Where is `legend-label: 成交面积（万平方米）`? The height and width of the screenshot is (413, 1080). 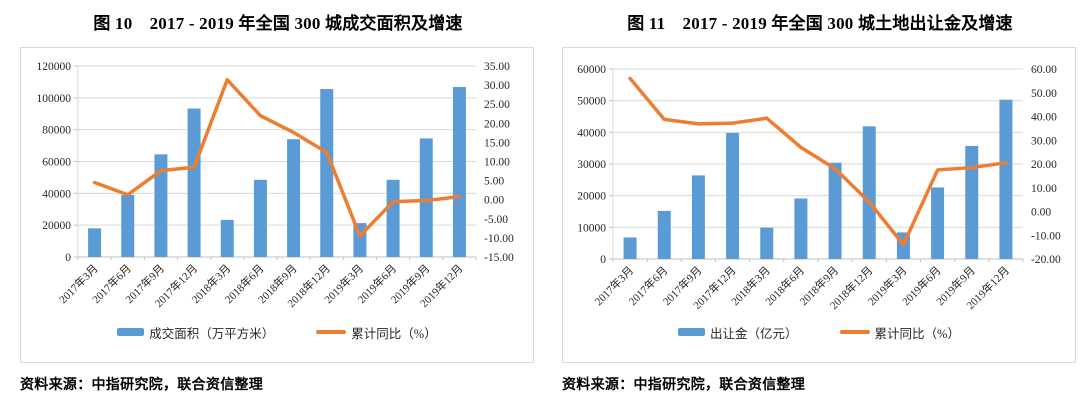 legend-label: 成交面积（万平方米） is located at coordinates (212, 333).